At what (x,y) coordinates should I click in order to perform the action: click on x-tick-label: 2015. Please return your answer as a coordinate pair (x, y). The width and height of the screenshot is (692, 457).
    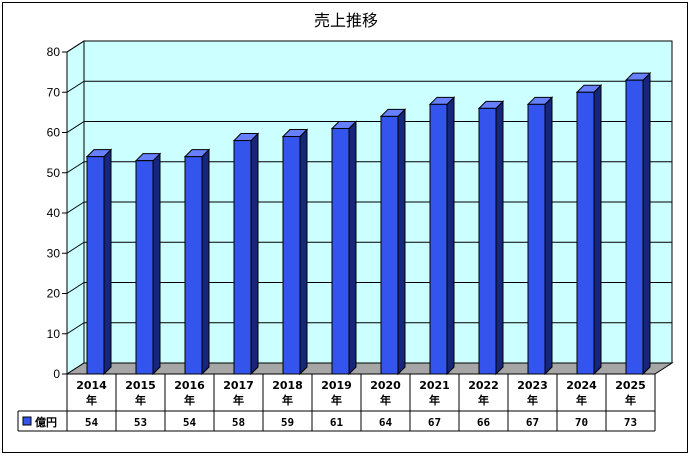
    Looking at the image, I should click on (140, 385).